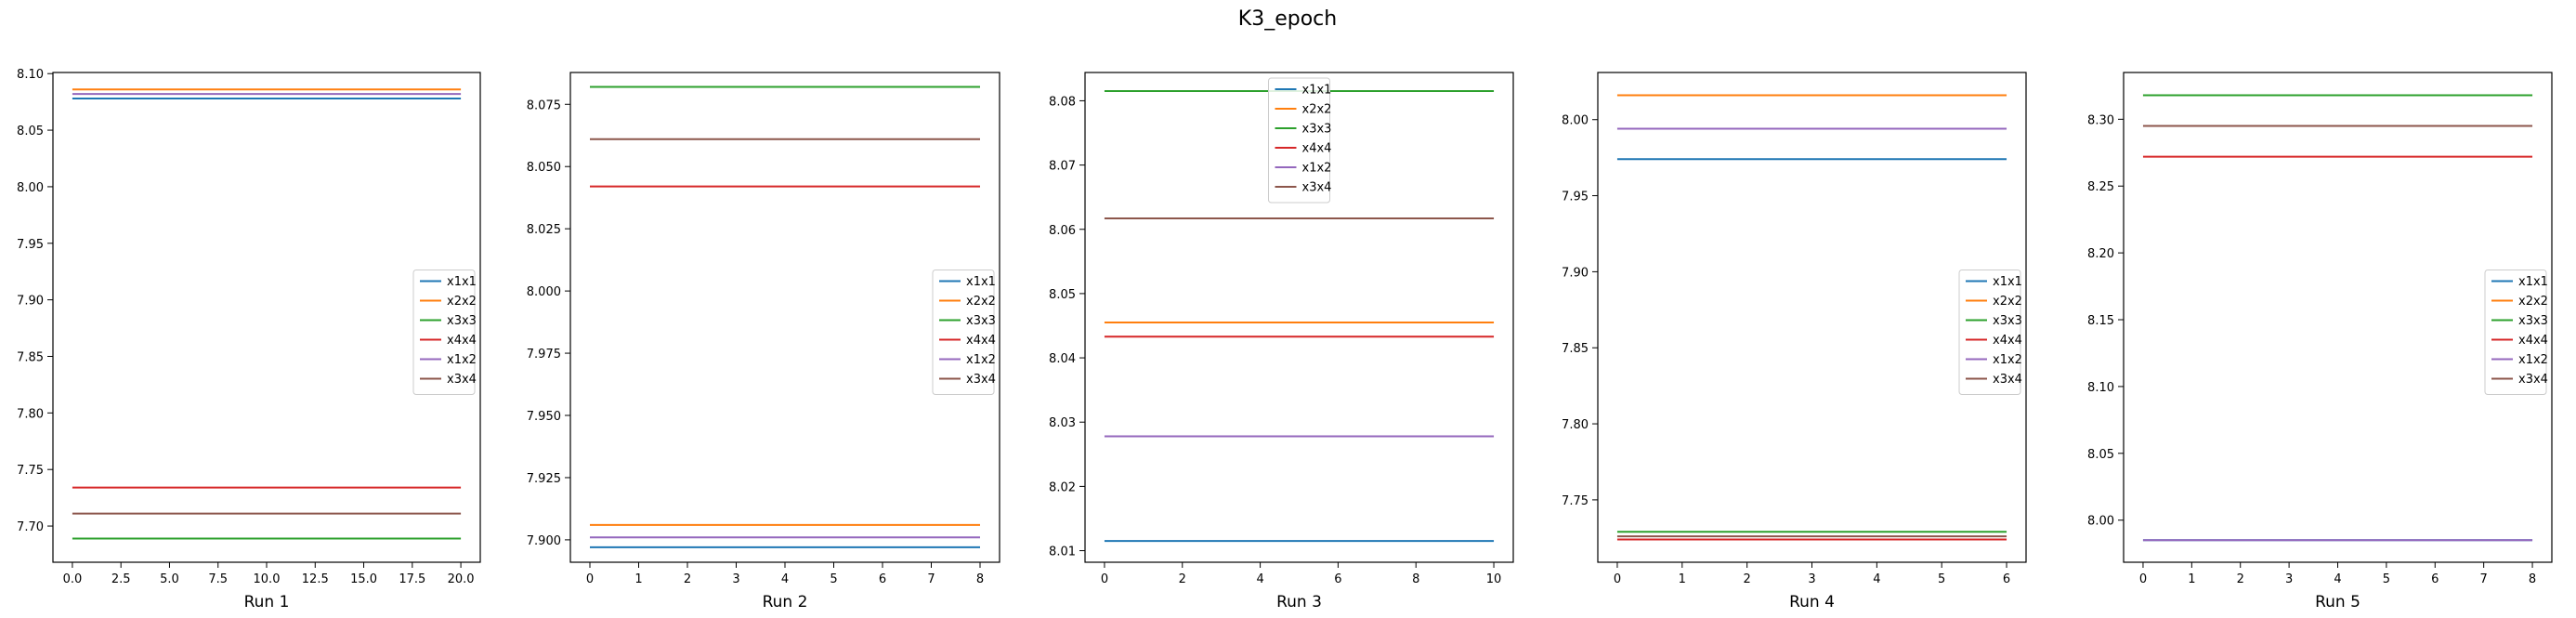 The width and height of the screenshot is (2576, 618). I want to click on y-tick-label: 7.925, so click(544, 479).